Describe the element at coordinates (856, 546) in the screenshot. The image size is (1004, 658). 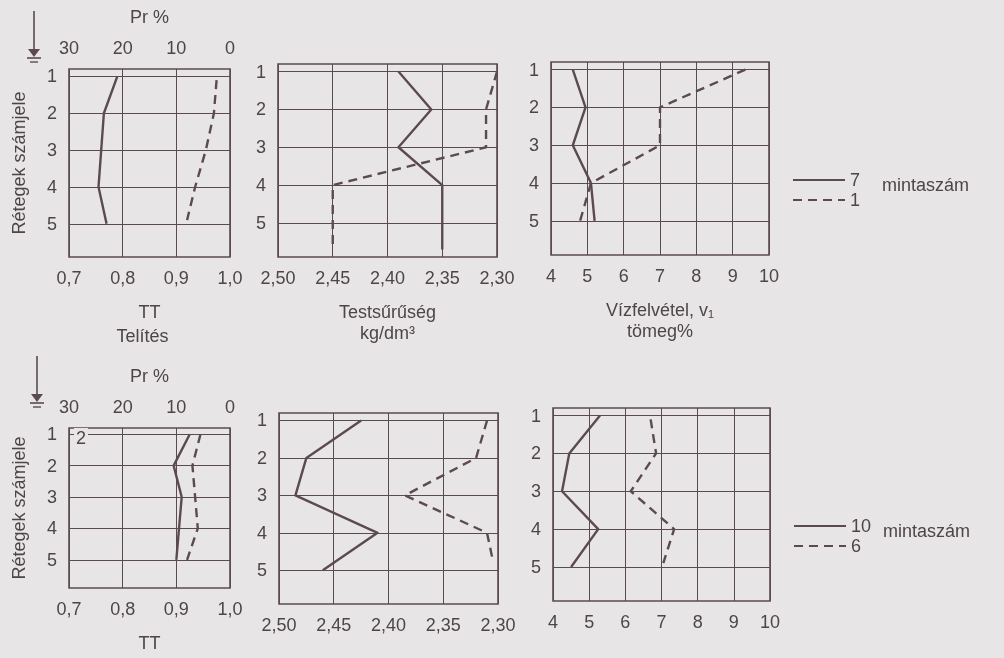
I see `legend-label: 6` at that location.